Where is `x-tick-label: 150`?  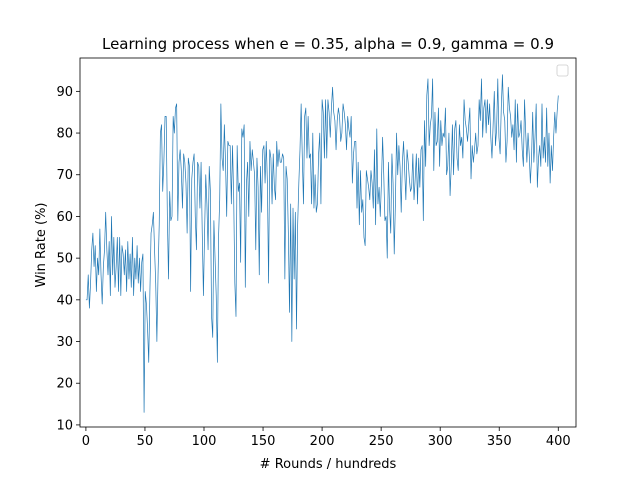 x-tick-label: 150 is located at coordinates (263, 441).